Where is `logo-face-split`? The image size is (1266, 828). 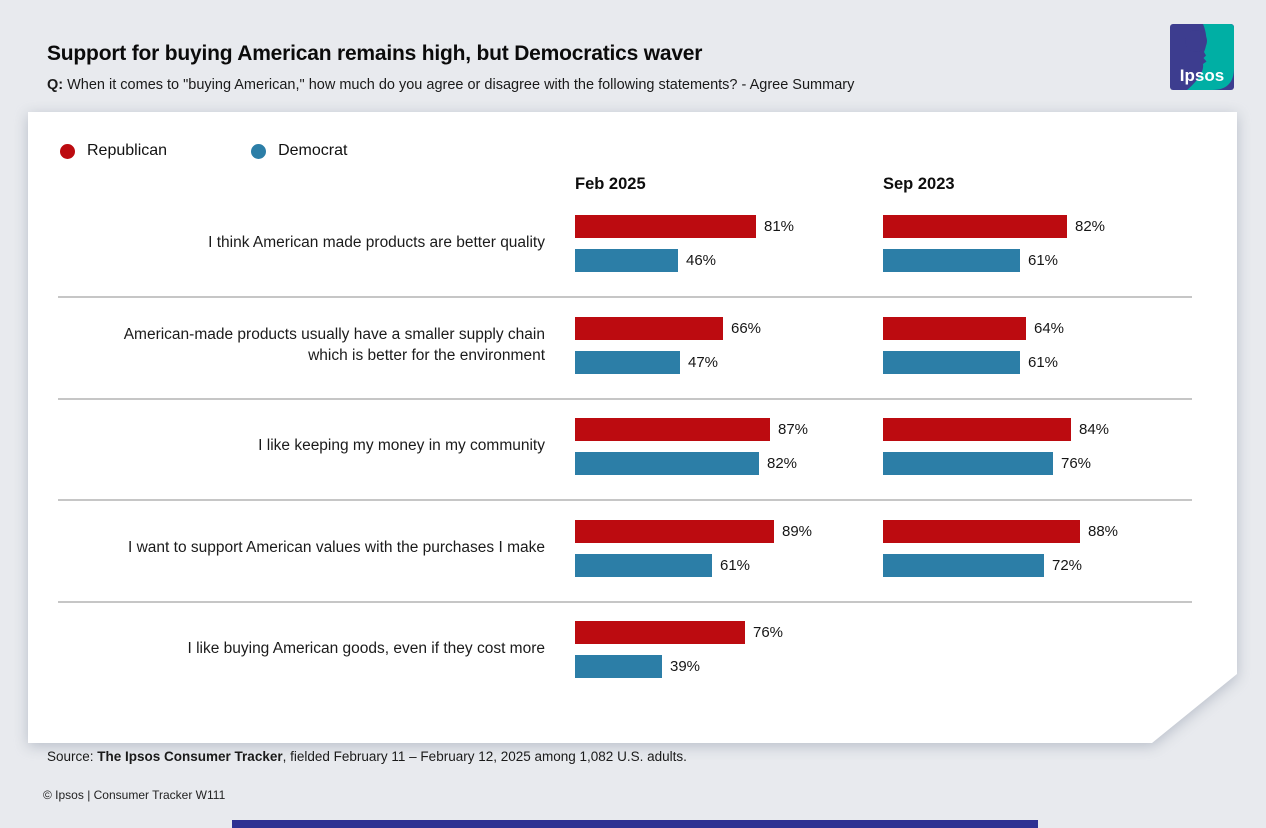 logo-face-split is located at coordinates (1210, 57).